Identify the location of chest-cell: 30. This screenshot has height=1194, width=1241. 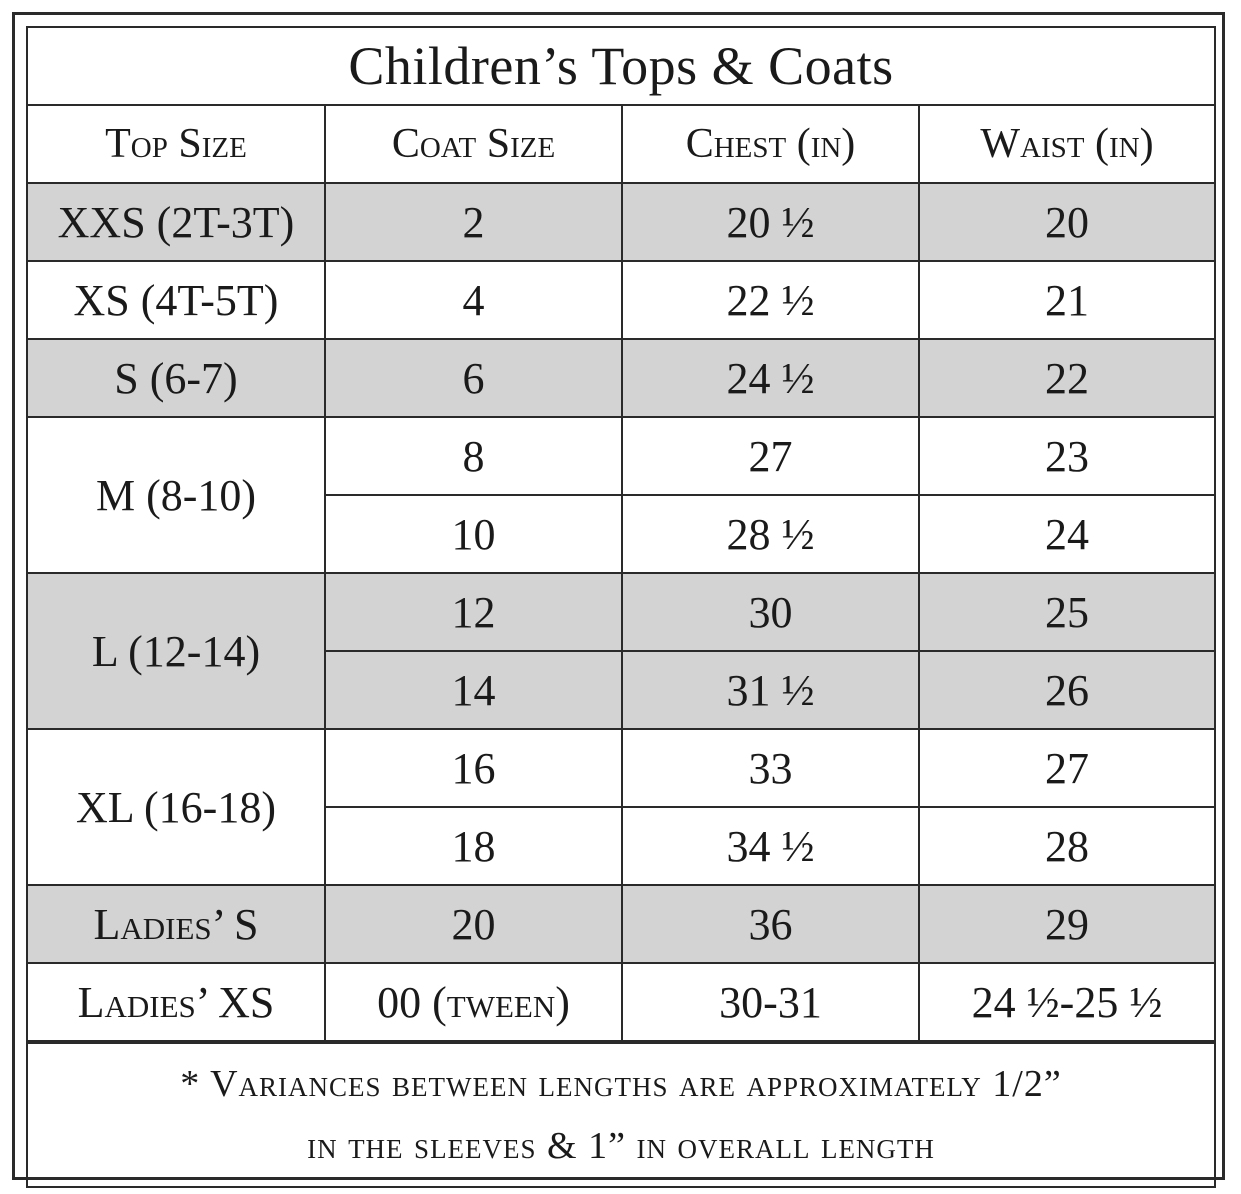
(770, 612).